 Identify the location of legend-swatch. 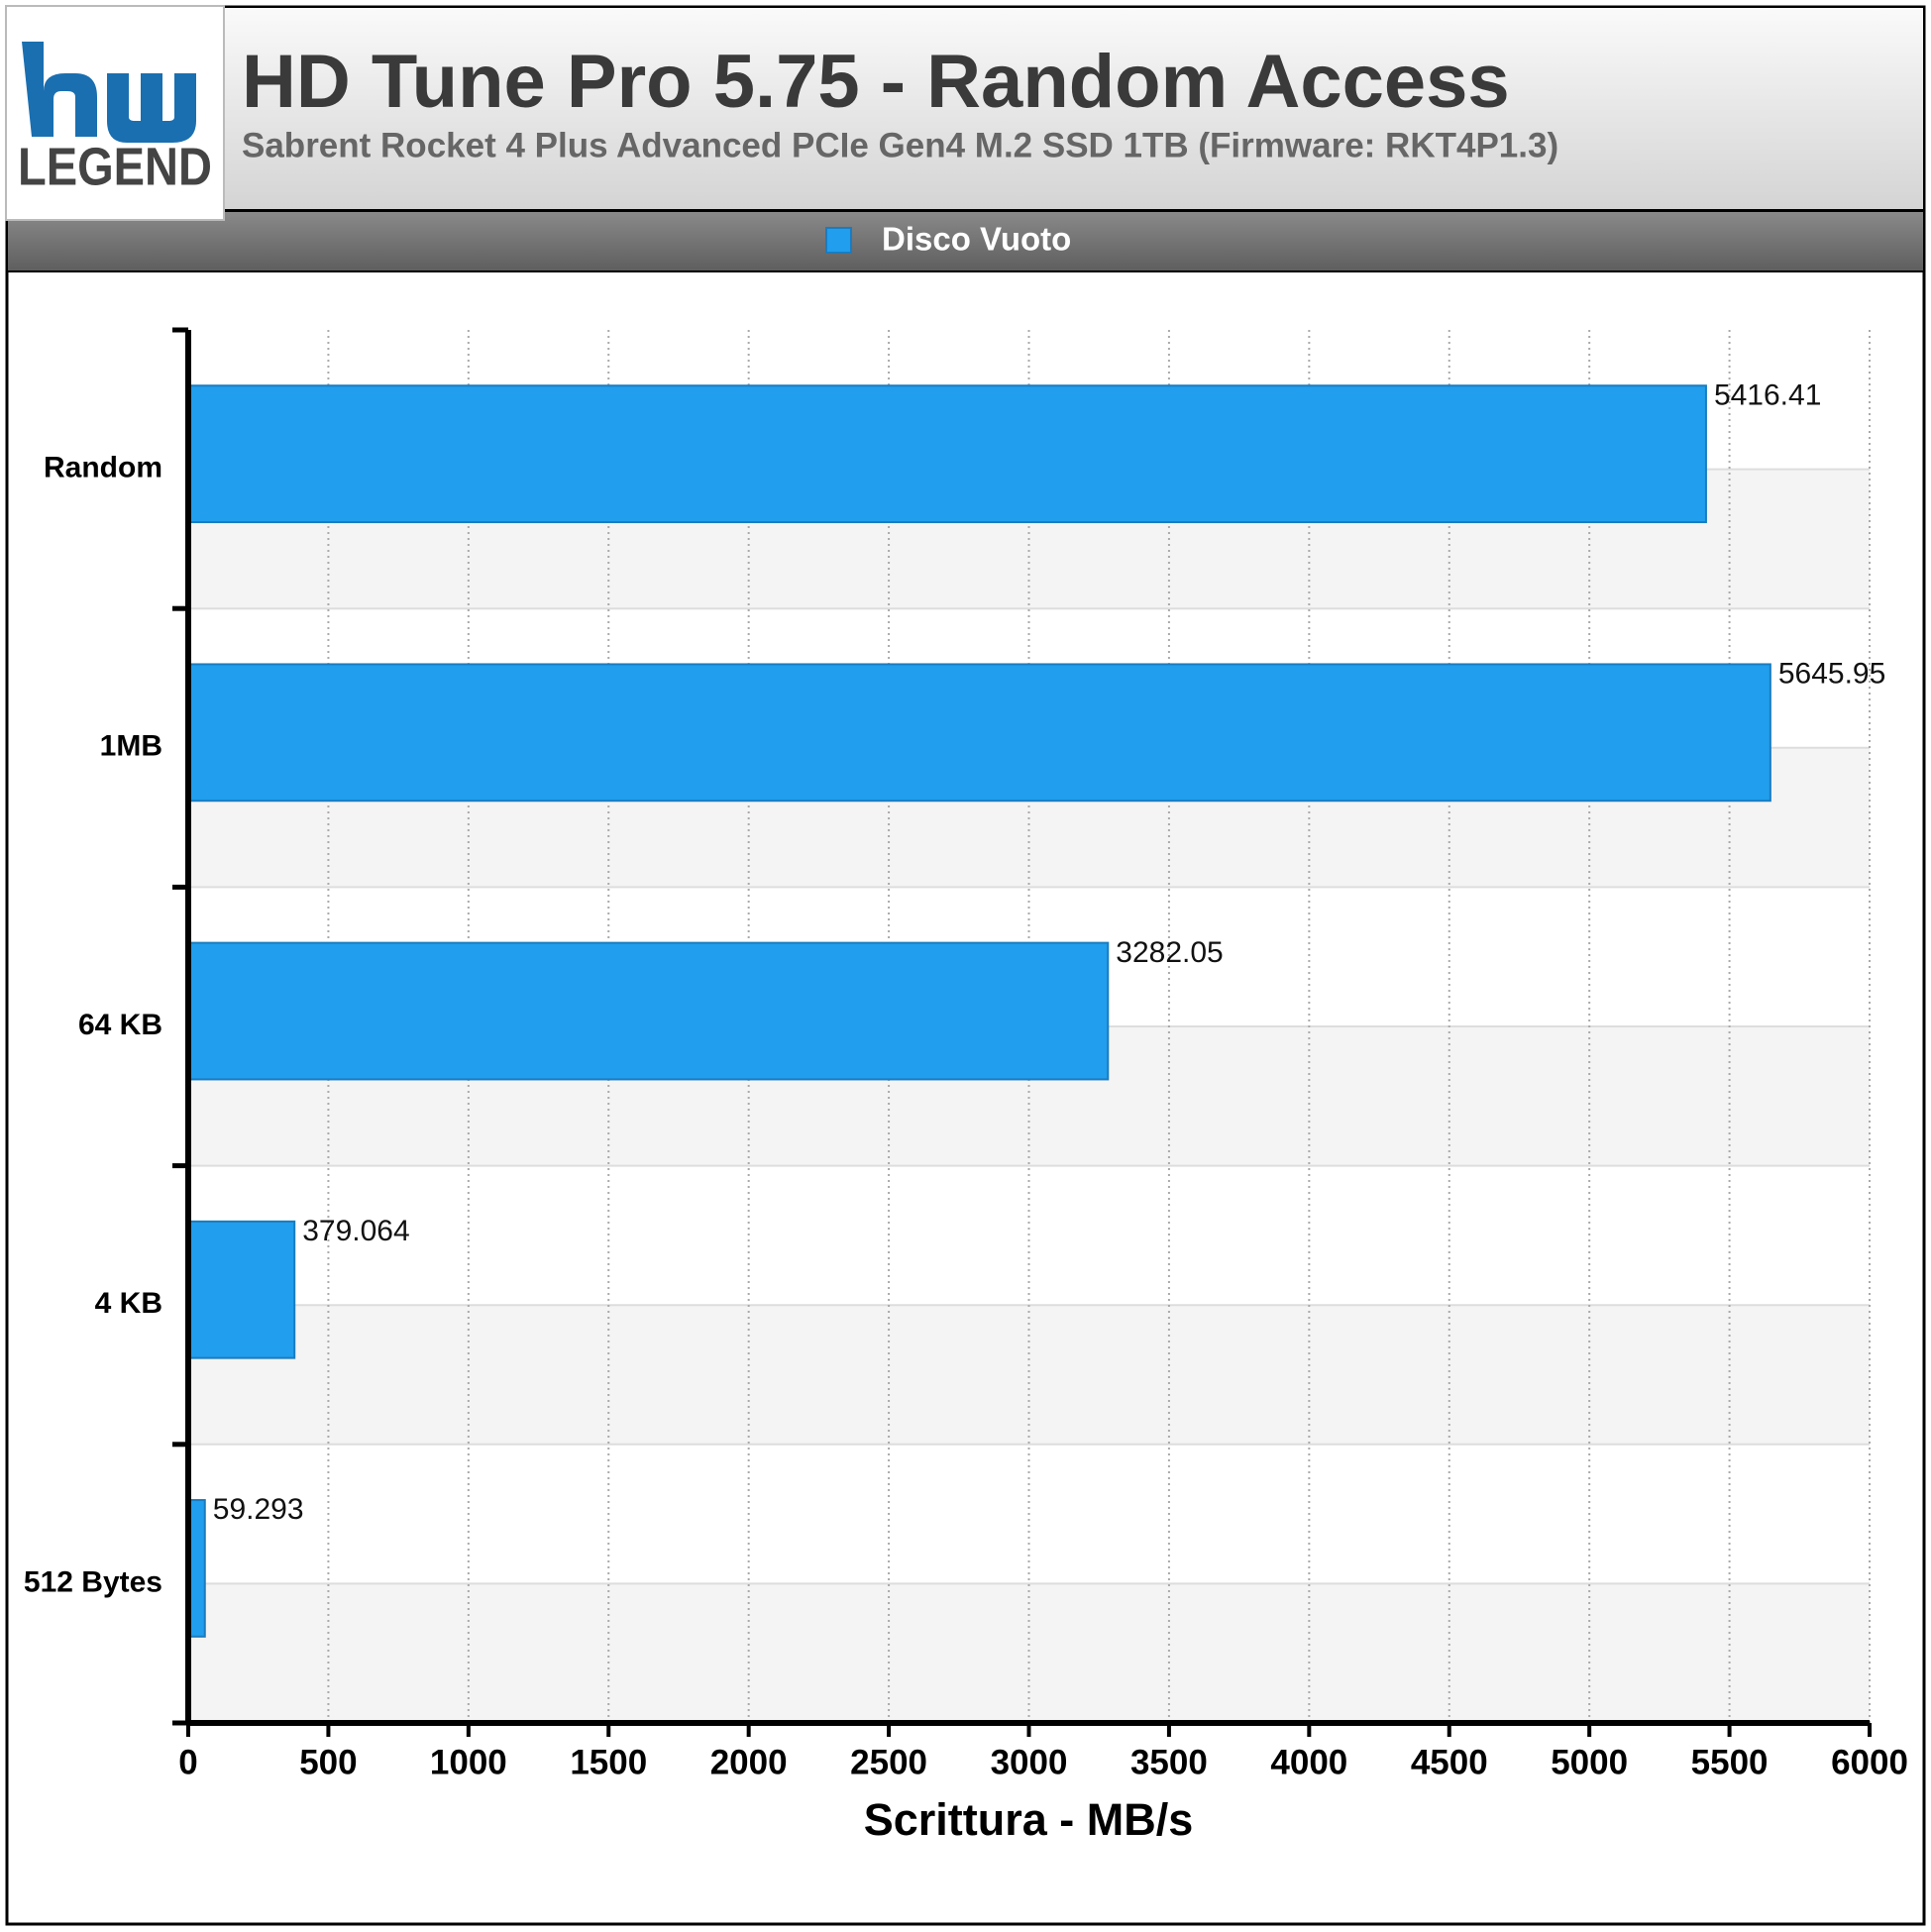
(838, 240).